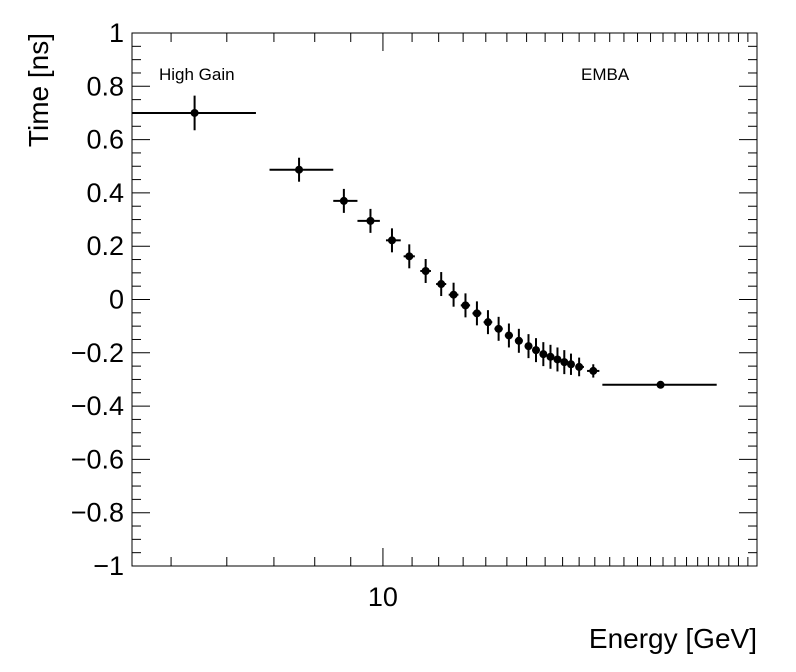 This screenshot has width=796, height=672. Describe the element at coordinates (105, 86) in the screenshot. I see `y-tick-label: 0.8` at that location.